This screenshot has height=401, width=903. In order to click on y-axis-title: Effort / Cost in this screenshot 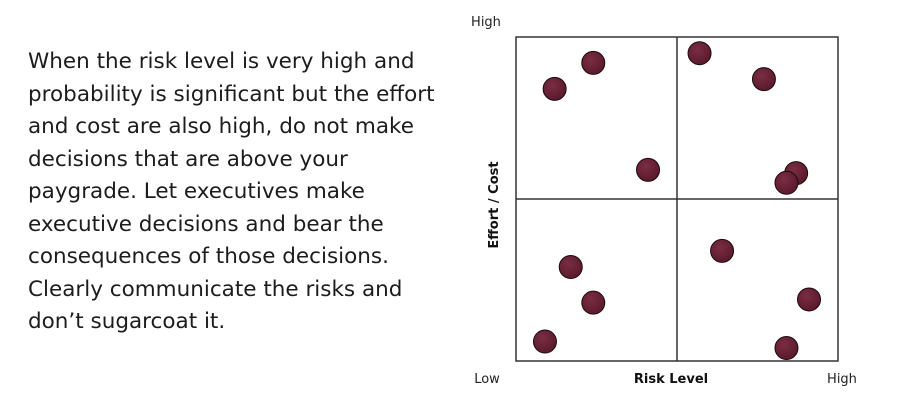, I will do `click(494, 204)`.